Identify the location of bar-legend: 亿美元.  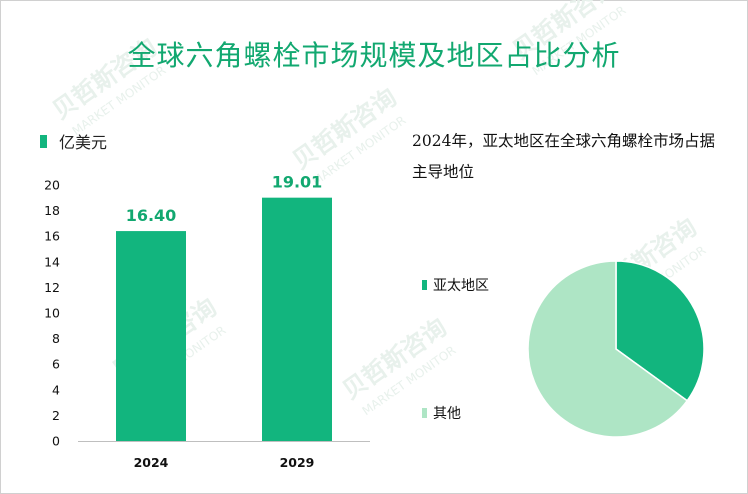
(74, 142).